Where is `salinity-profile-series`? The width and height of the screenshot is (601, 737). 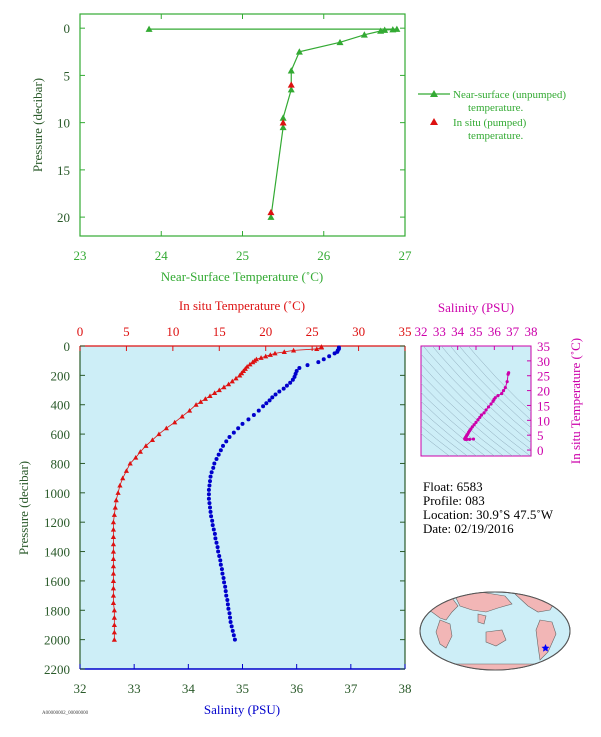 salinity-profile-series is located at coordinates (273, 493).